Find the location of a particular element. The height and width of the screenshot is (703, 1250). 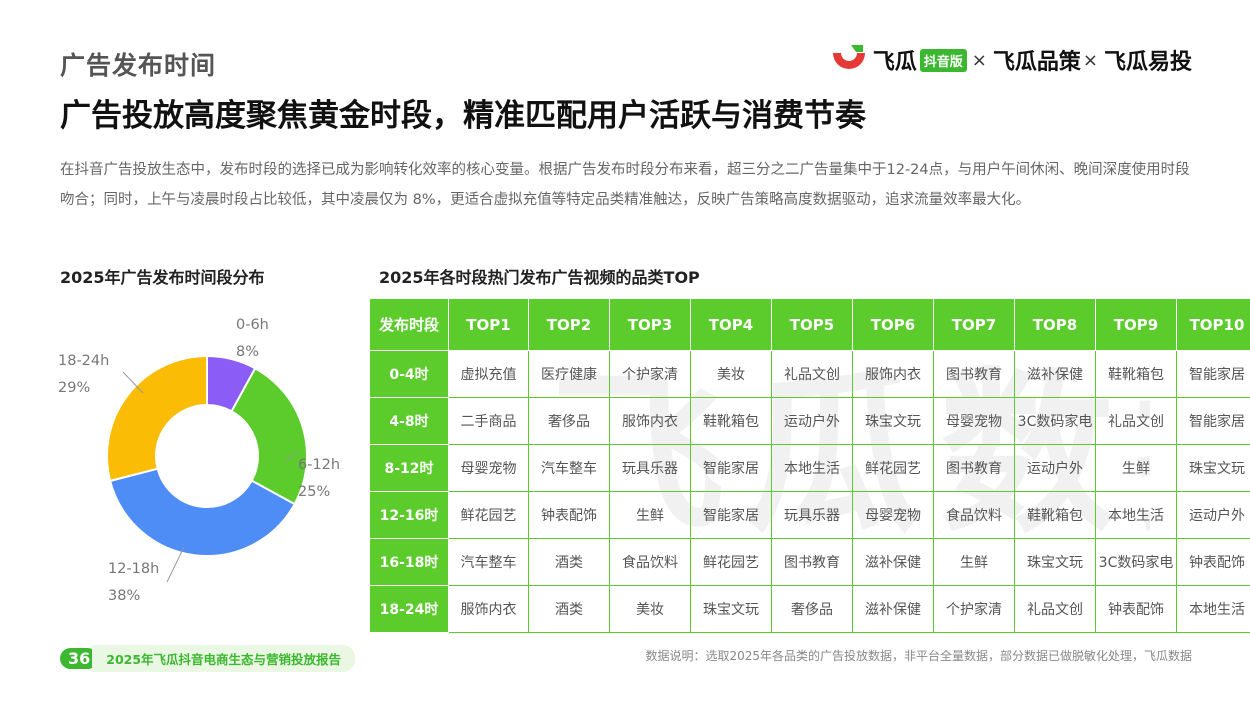

slice-category-label: 18-24h is located at coordinates (84, 361).